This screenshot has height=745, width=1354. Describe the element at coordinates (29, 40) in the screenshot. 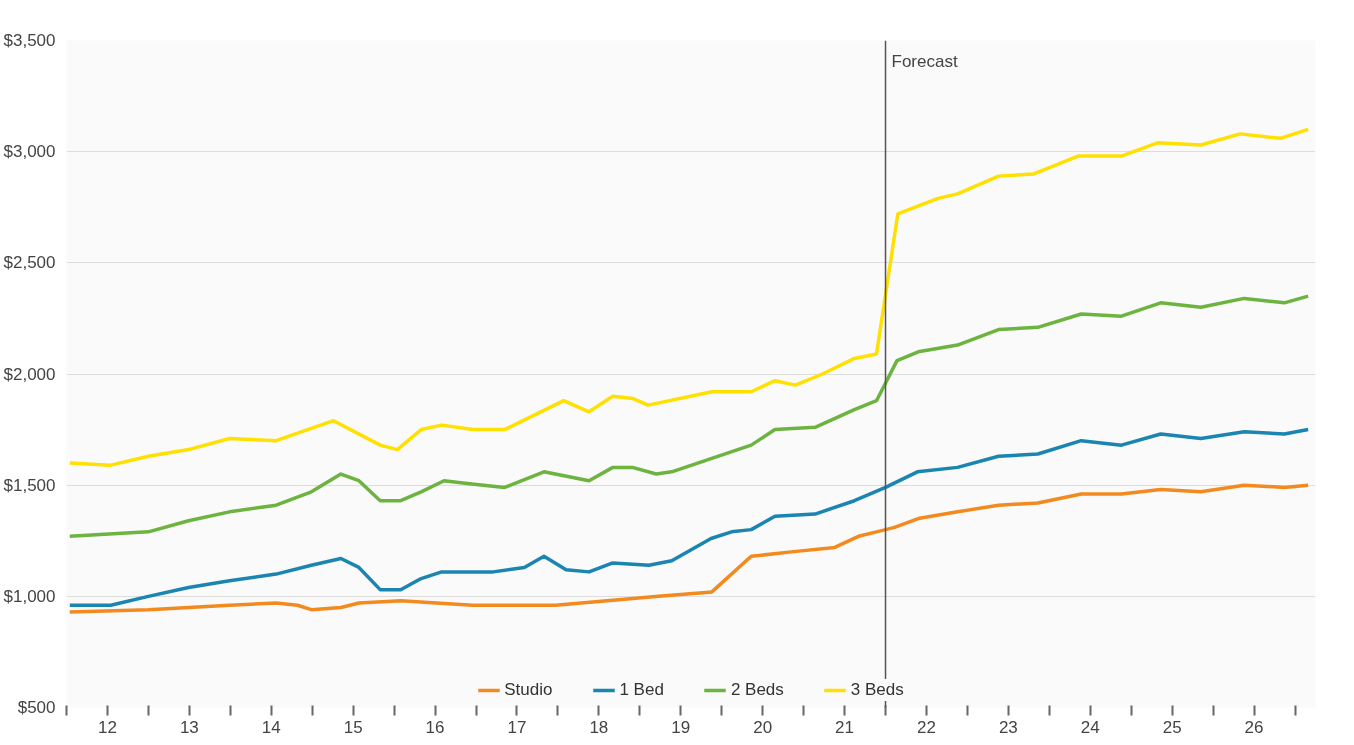

I see `y-tick-label: $3,500` at that location.